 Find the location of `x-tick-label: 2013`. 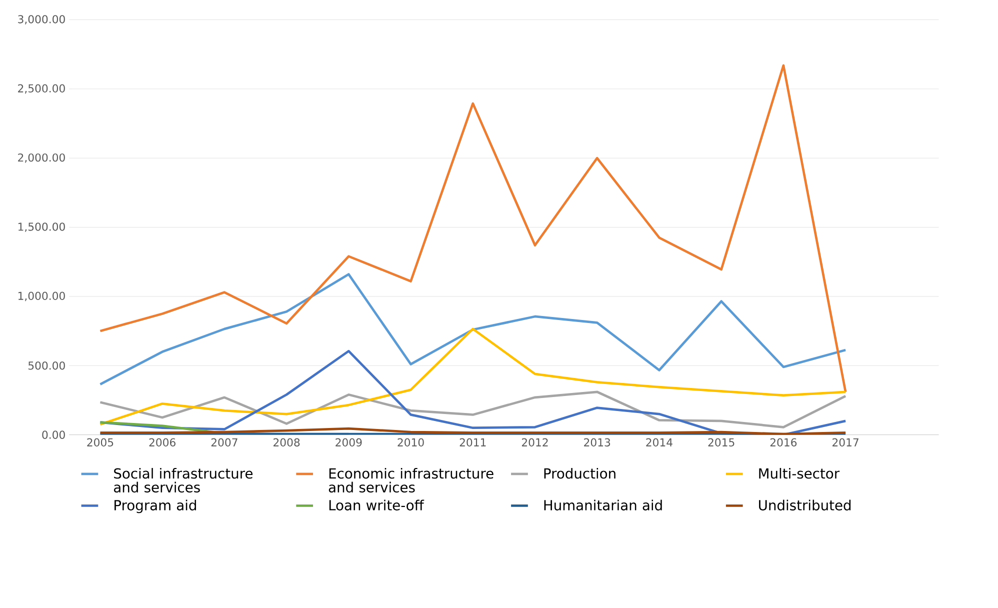

x-tick-label: 2013 is located at coordinates (597, 442).